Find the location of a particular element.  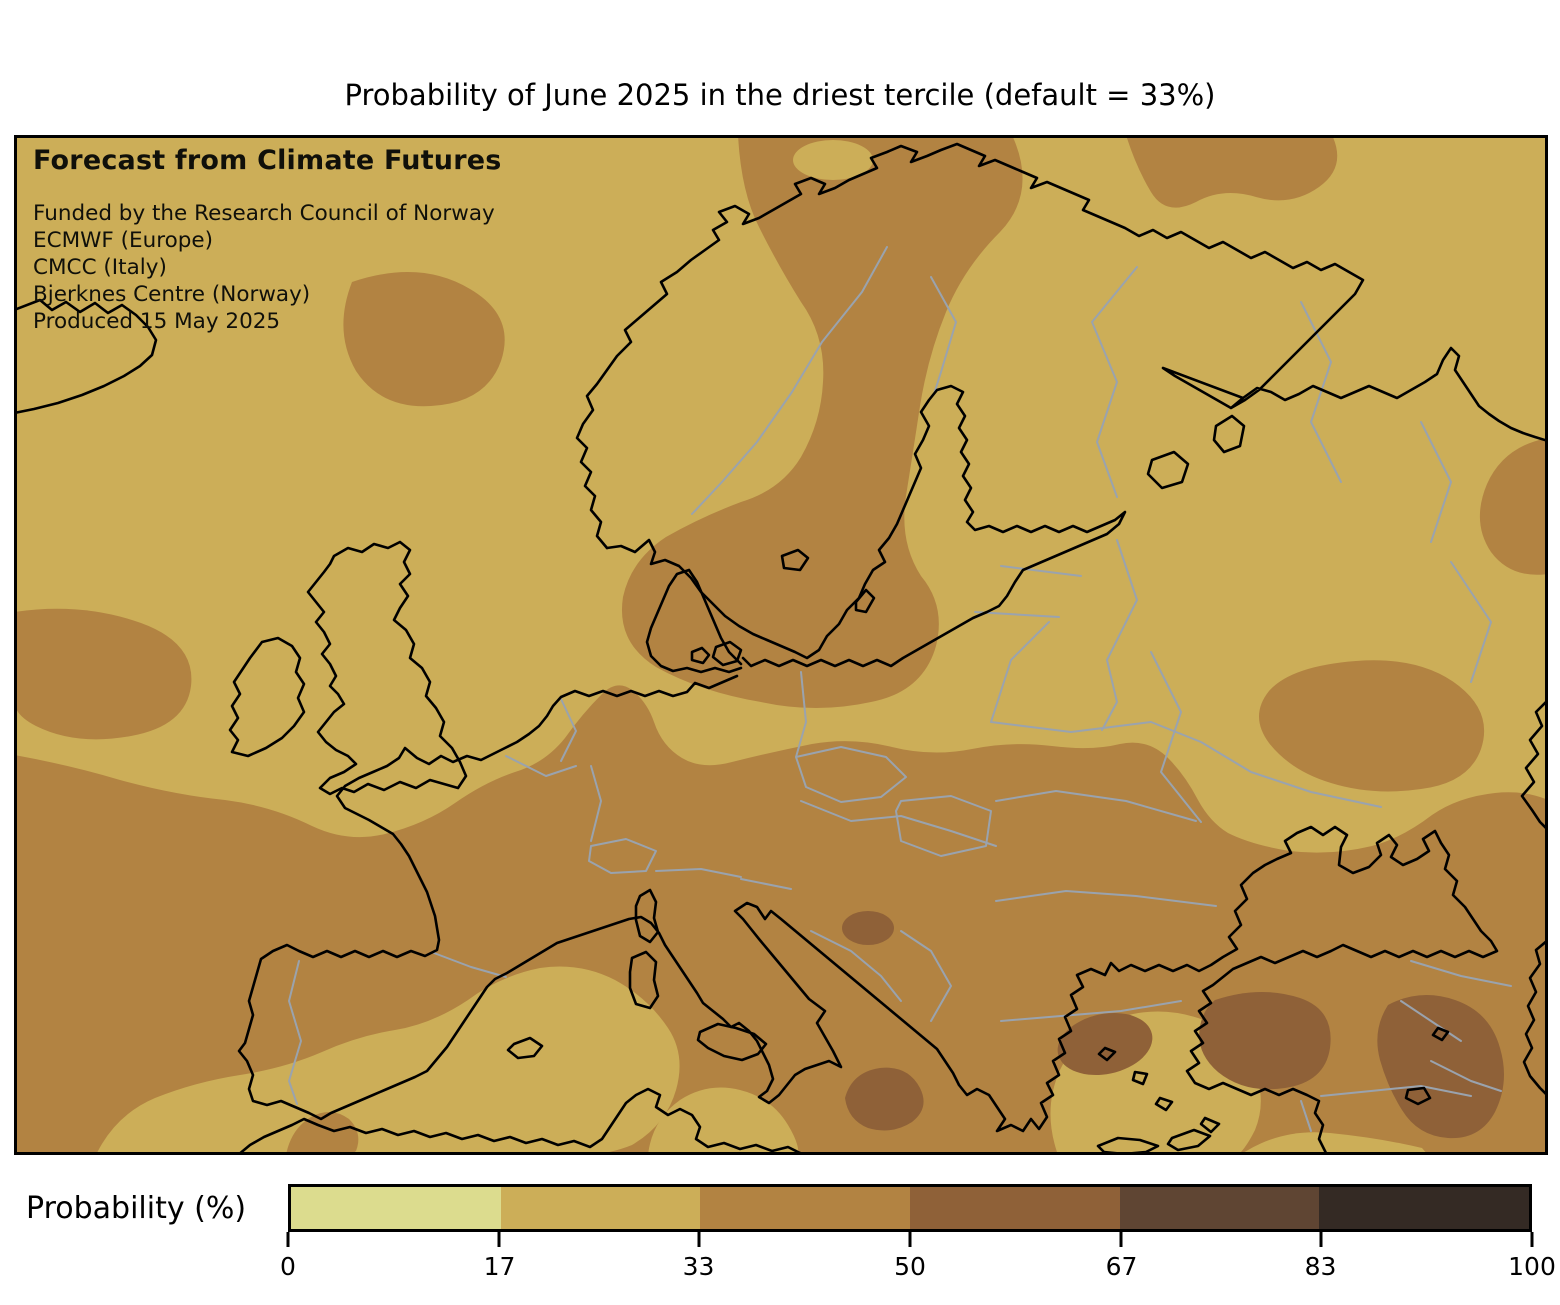

colorbar is located at coordinates (910, 1208).